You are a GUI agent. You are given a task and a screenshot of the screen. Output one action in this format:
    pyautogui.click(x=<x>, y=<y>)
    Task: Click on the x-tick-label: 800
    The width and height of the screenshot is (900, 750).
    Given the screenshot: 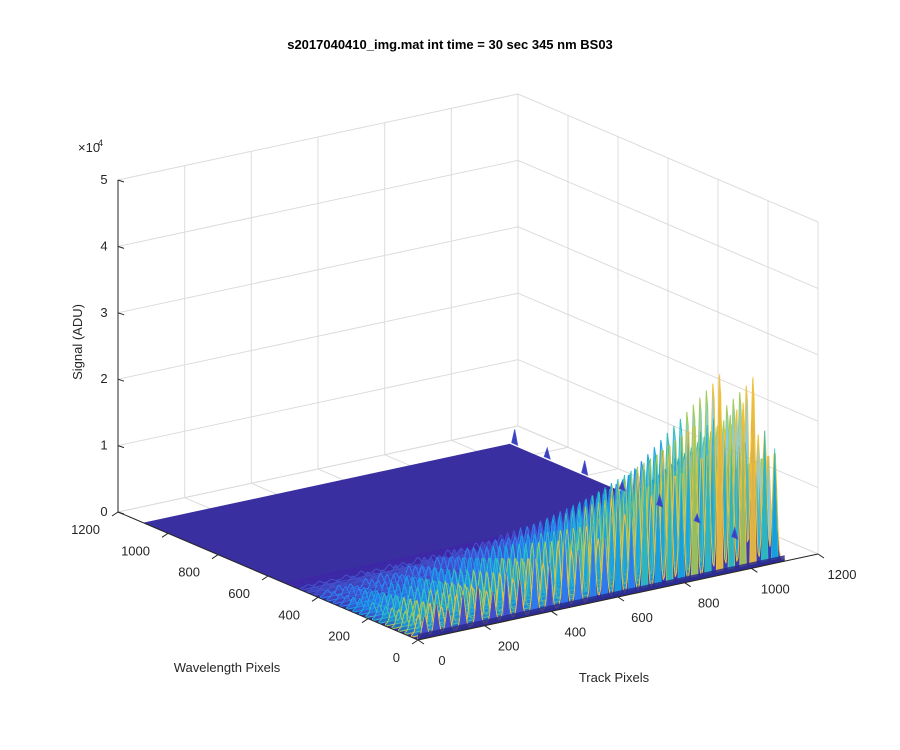 What is the action you would take?
    pyautogui.click(x=709, y=603)
    